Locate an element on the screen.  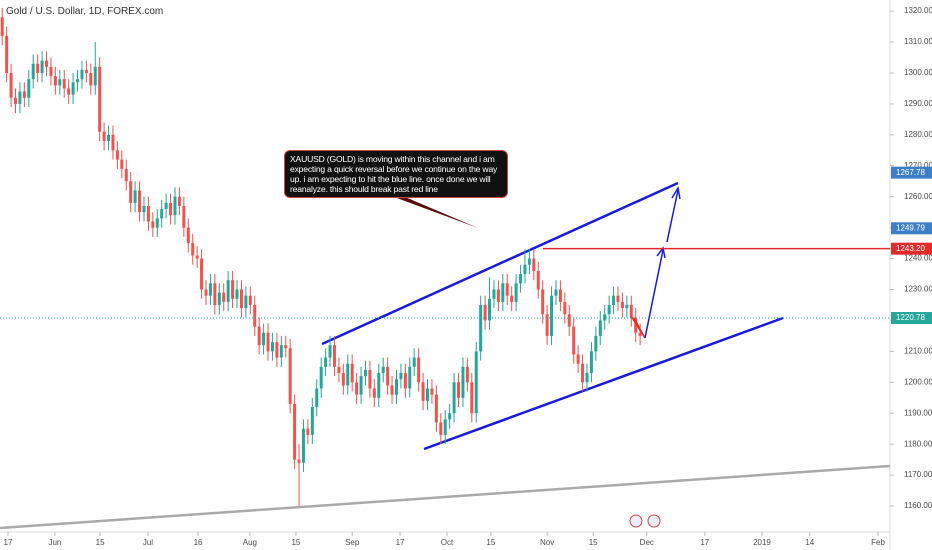
price-badge-label: 1249.79 is located at coordinates (910, 227).